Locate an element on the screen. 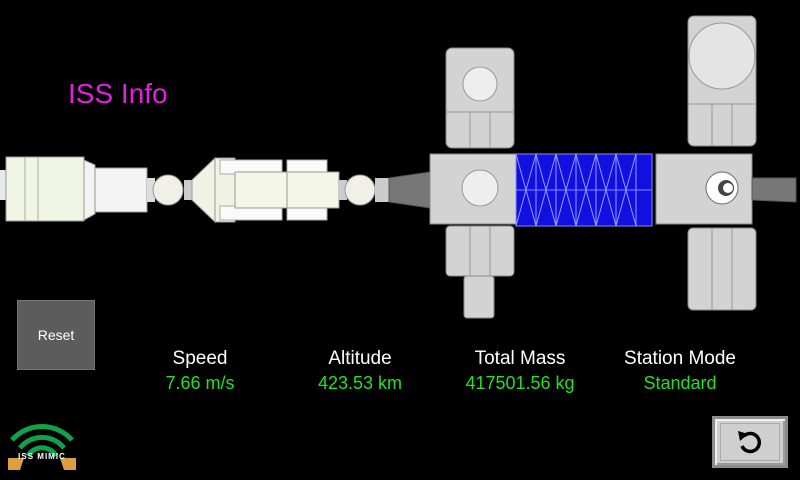  stat-label: Total Mass is located at coordinates (520, 358).